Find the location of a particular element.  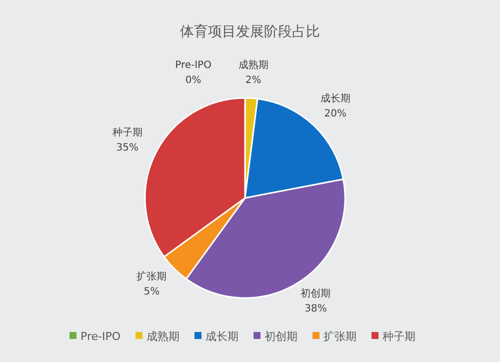

data-label: 2% is located at coordinates (253, 80).